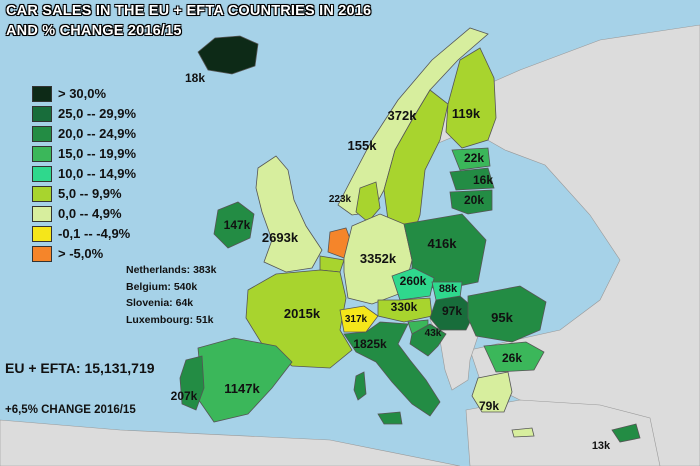 Image resolution: width=700 pixels, height=466 pixels. I want to click on country-shape-estonia, so click(471, 159).